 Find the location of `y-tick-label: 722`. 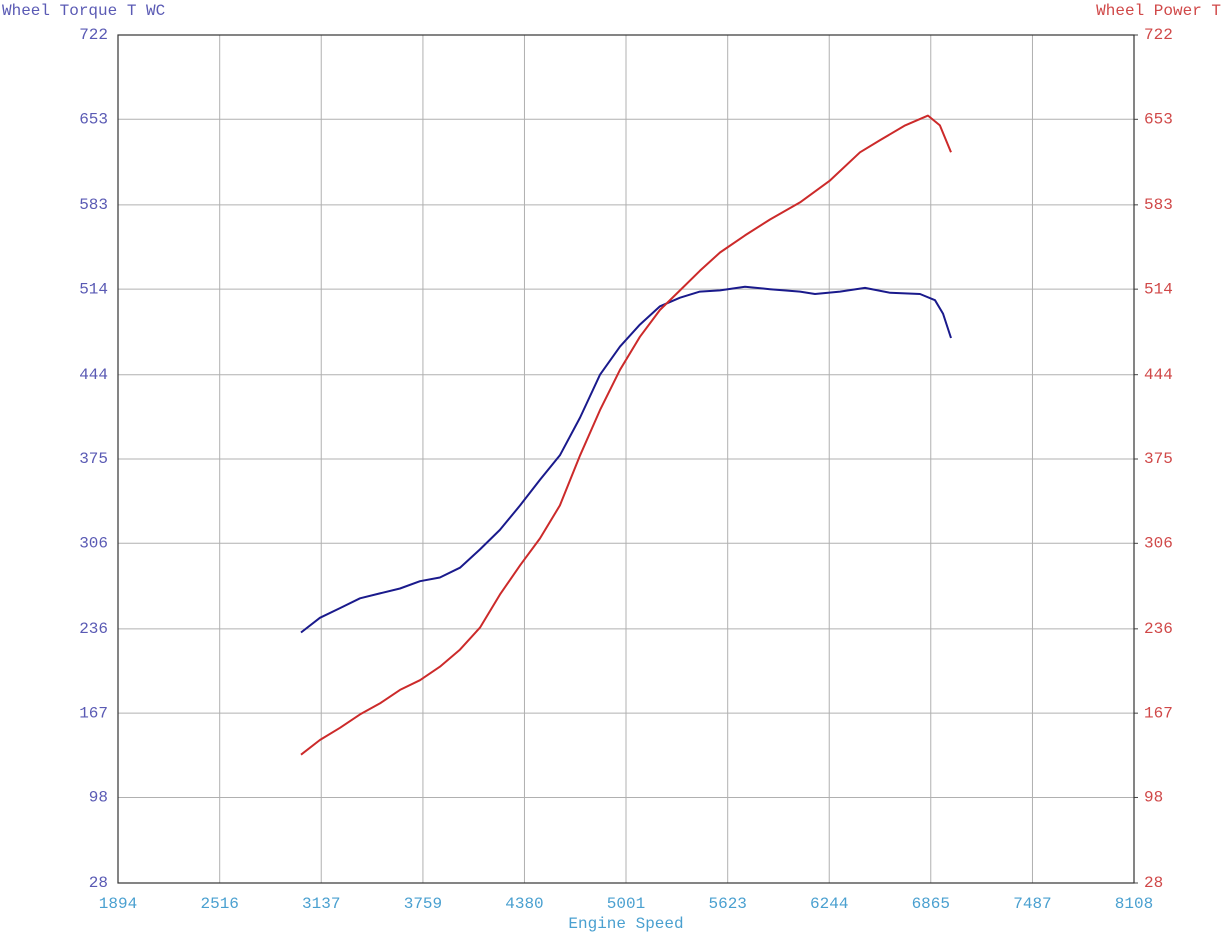

y-tick-label: 722 is located at coordinates (93, 35).